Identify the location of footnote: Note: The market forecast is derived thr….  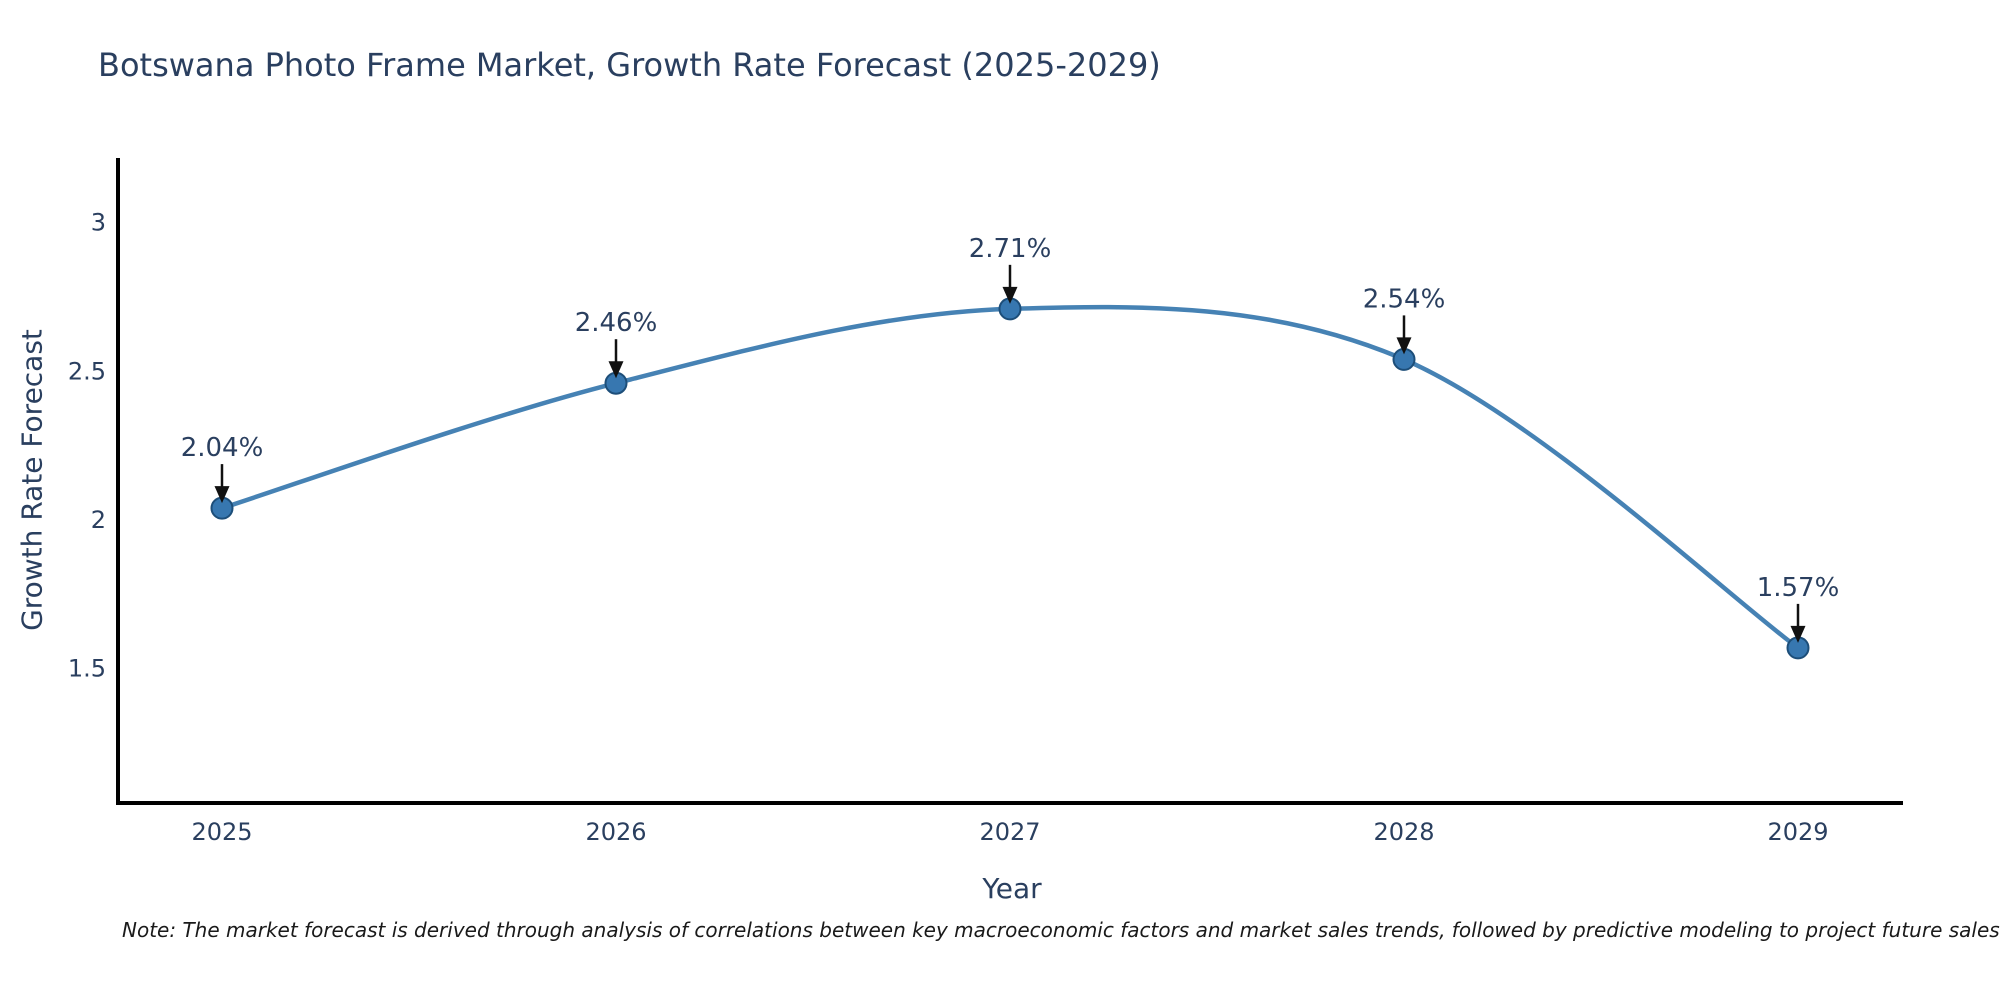
(1061, 930).